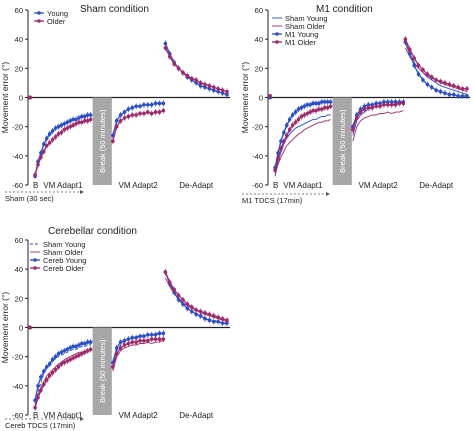  Describe the element at coordinates (300, 42) in the screenshot. I see `legend-entry: M1 Older` at that location.